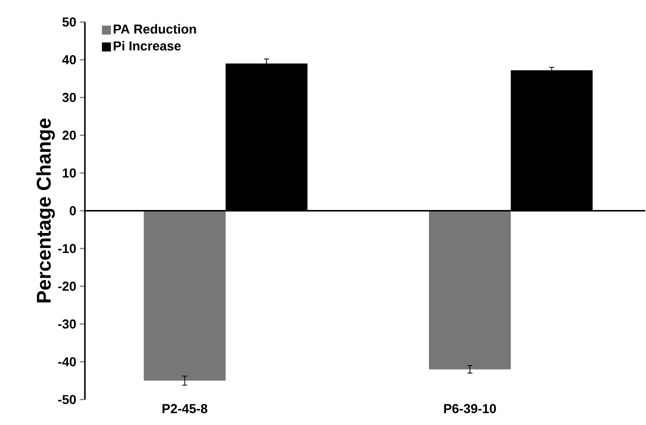 The width and height of the screenshot is (646, 425). What do you see at coordinates (67, 324) in the screenshot?
I see `y-tick-label: -30` at bounding box center [67, 324].